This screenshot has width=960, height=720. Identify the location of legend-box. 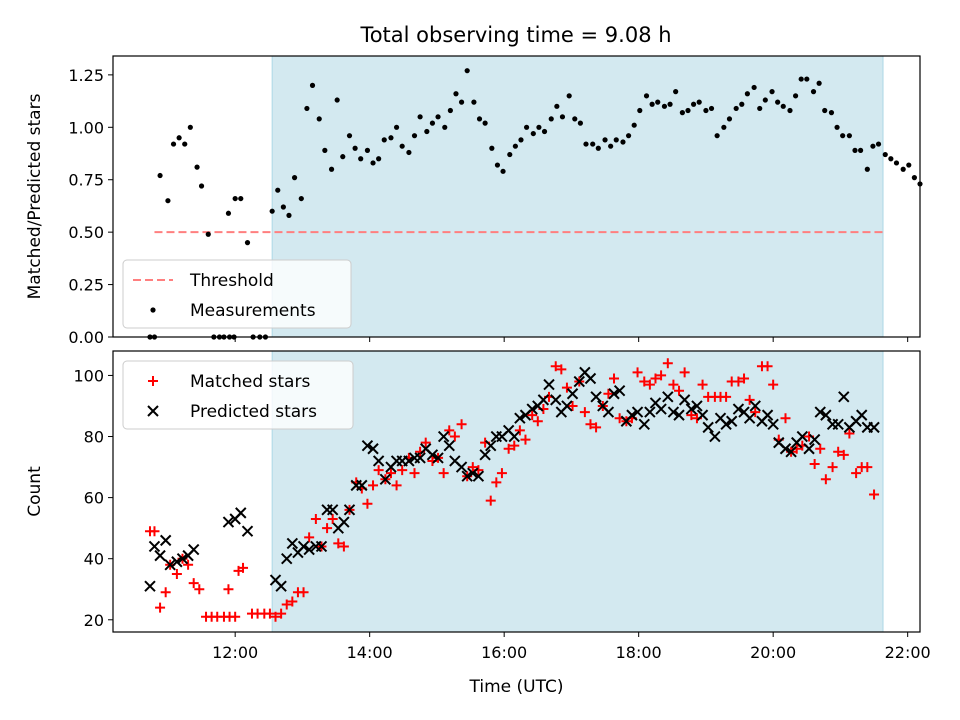
(237, 294).